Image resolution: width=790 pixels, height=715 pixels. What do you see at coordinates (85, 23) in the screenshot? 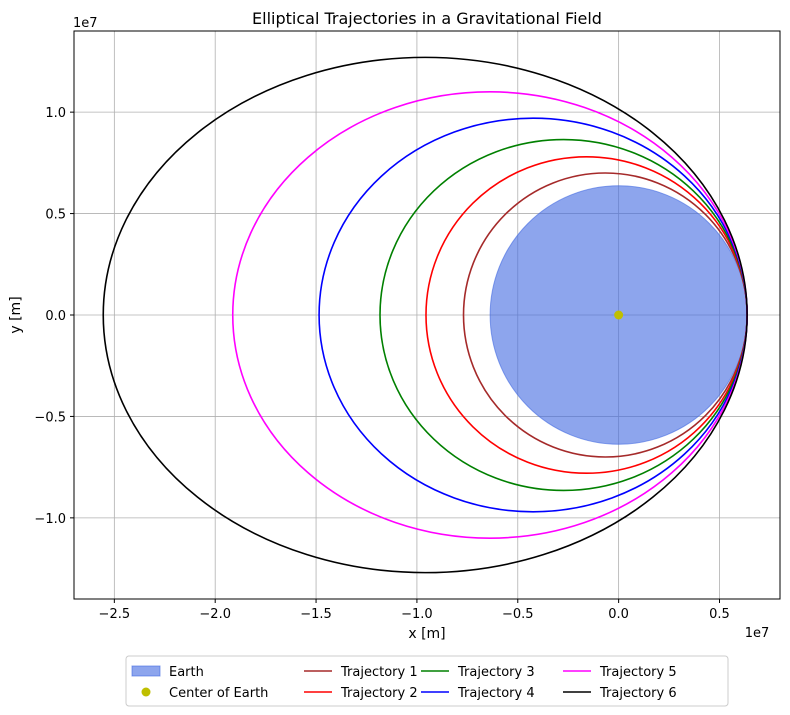
I see `y-offset-label: 1e7` at bounding box center [85, 23].